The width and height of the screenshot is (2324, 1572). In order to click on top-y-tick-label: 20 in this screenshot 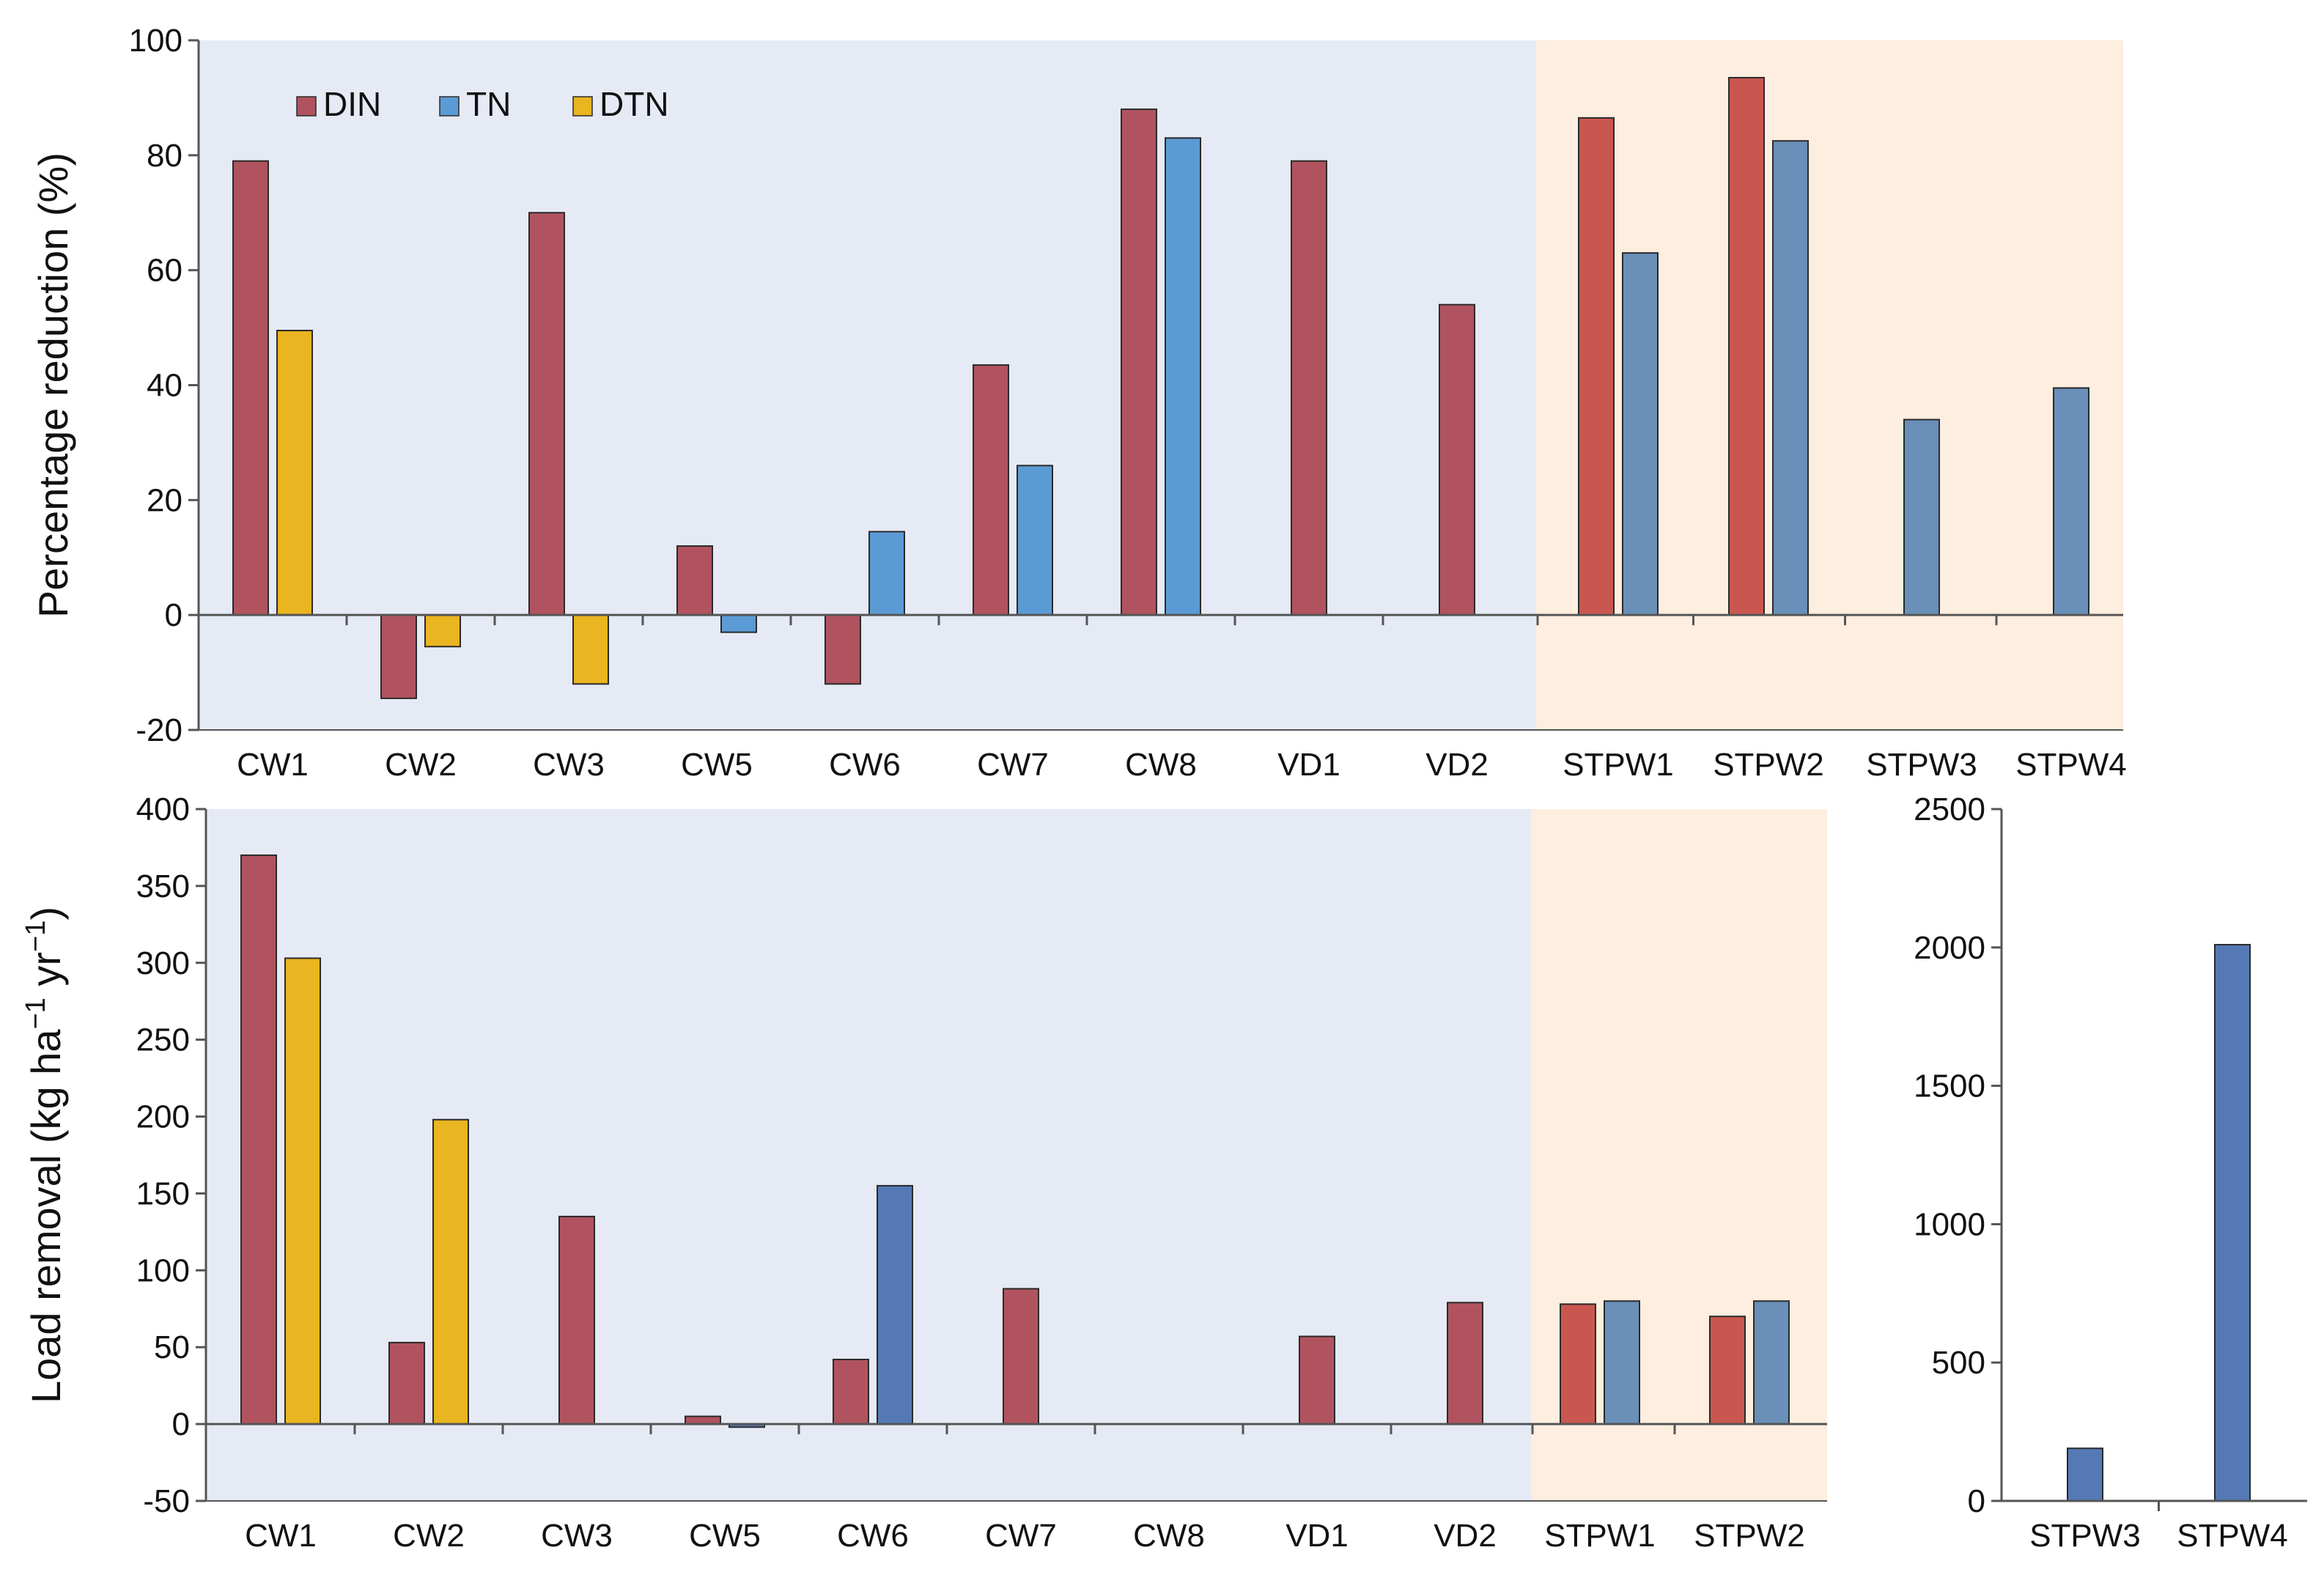, I will do `click(164, 500)`.